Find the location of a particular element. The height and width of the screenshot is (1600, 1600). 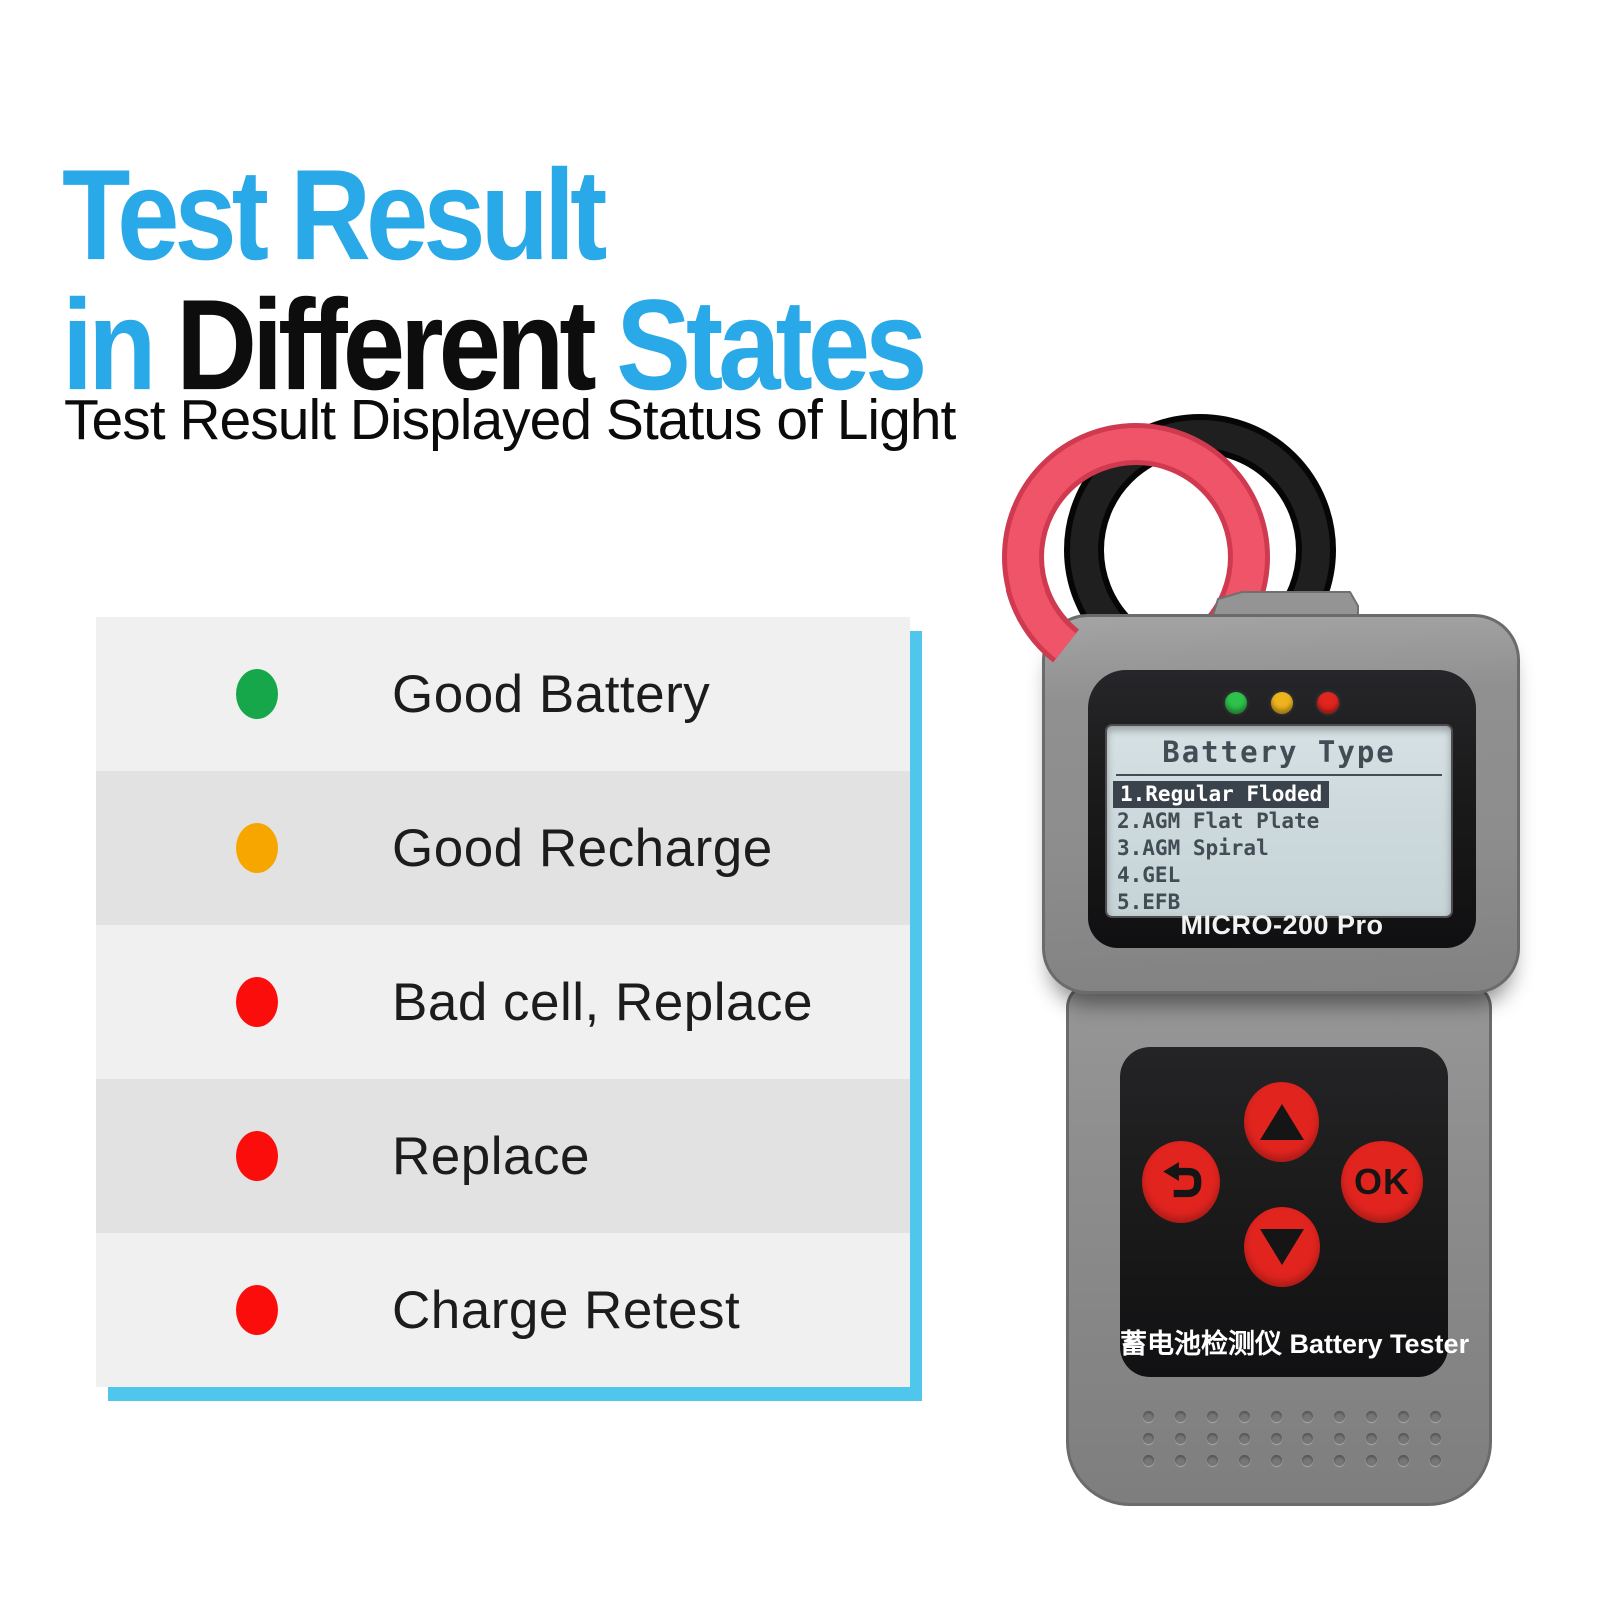

list-item: Good Battery is located at coordinates (503, 694).